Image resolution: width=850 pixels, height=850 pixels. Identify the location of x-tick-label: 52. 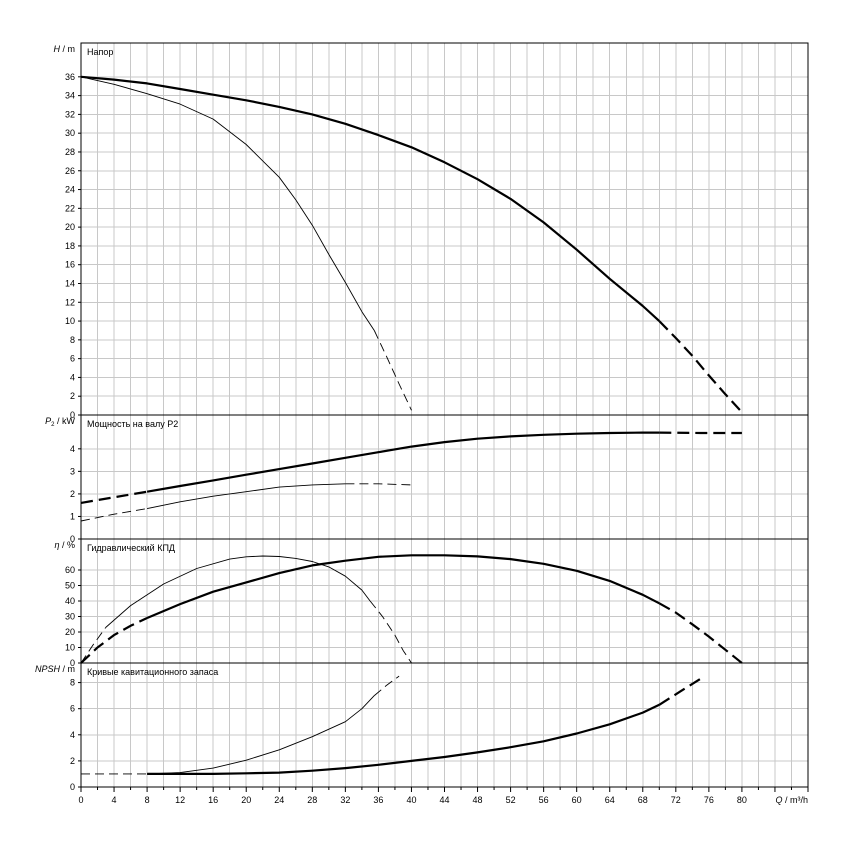
(511, 800).